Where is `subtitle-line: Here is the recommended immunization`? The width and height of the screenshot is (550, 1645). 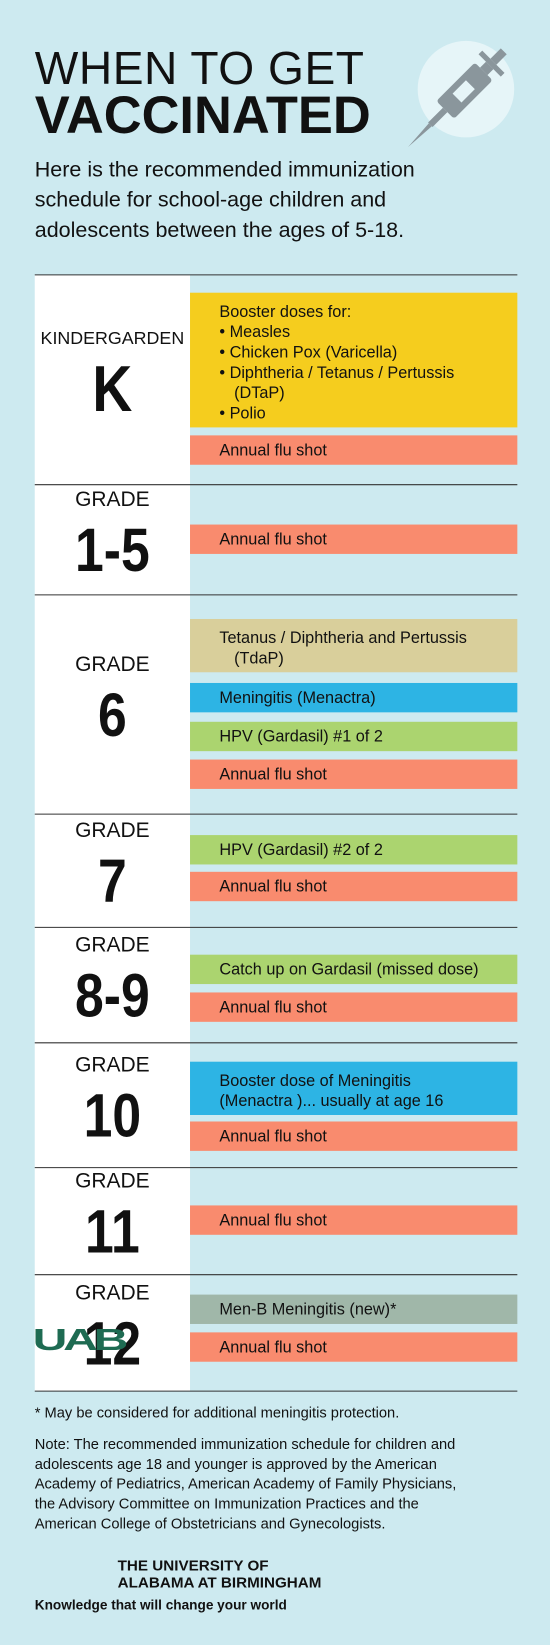
subtitle-line: Here is the recommended immunization is located at coordinates (225, 169).